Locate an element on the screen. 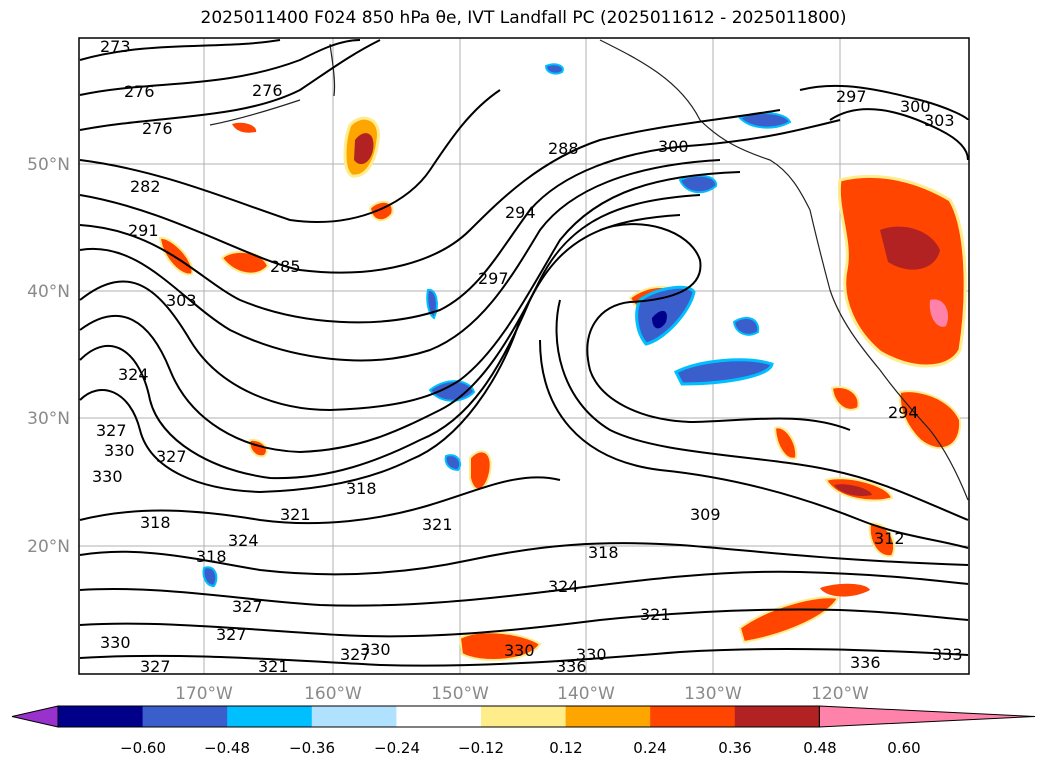 This screenshot has width=1047, height=767. colorbar-outline is located at coordinates (438, 716).